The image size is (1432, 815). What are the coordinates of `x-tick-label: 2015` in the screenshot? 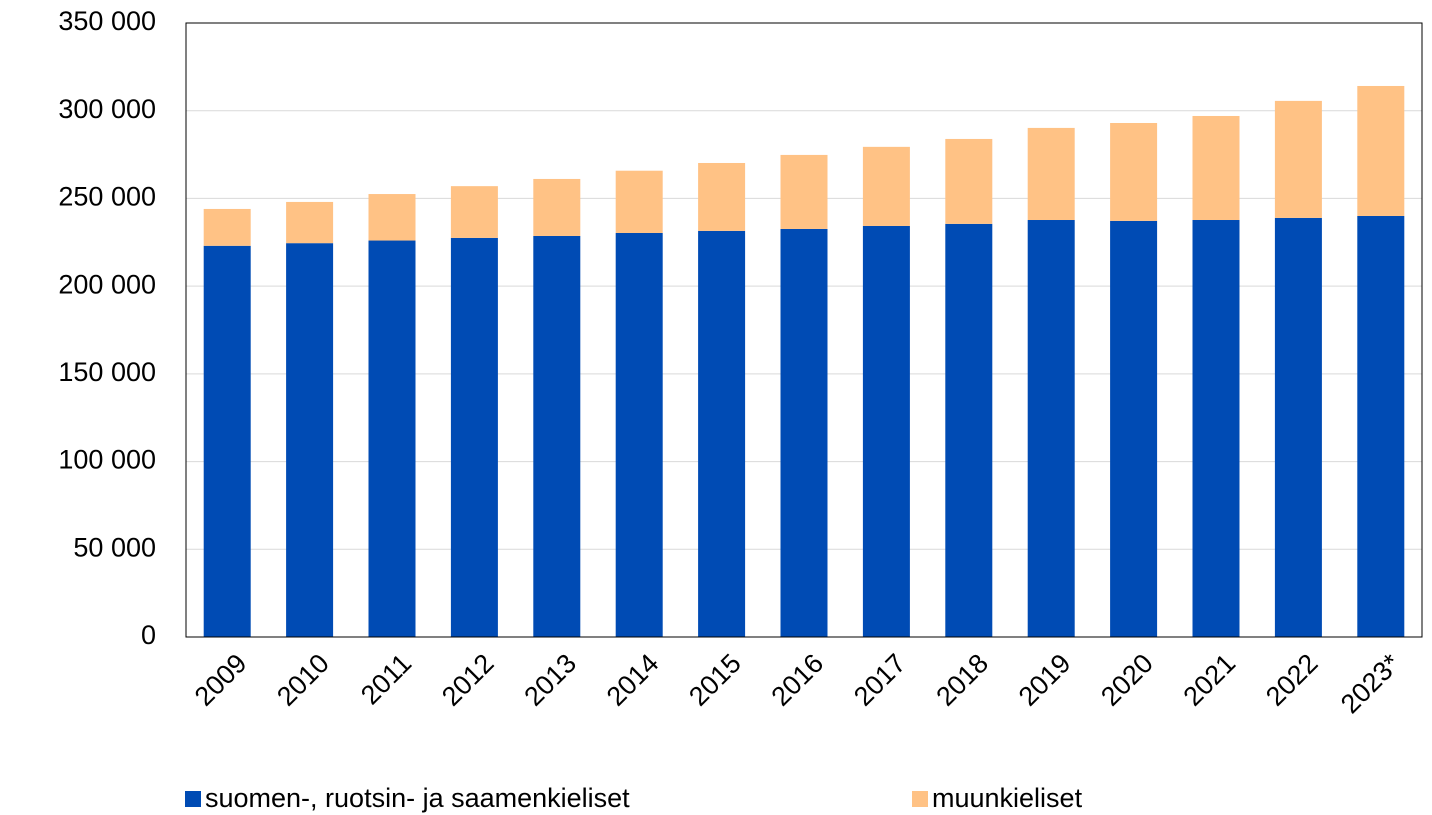 It's located at (715, 680).